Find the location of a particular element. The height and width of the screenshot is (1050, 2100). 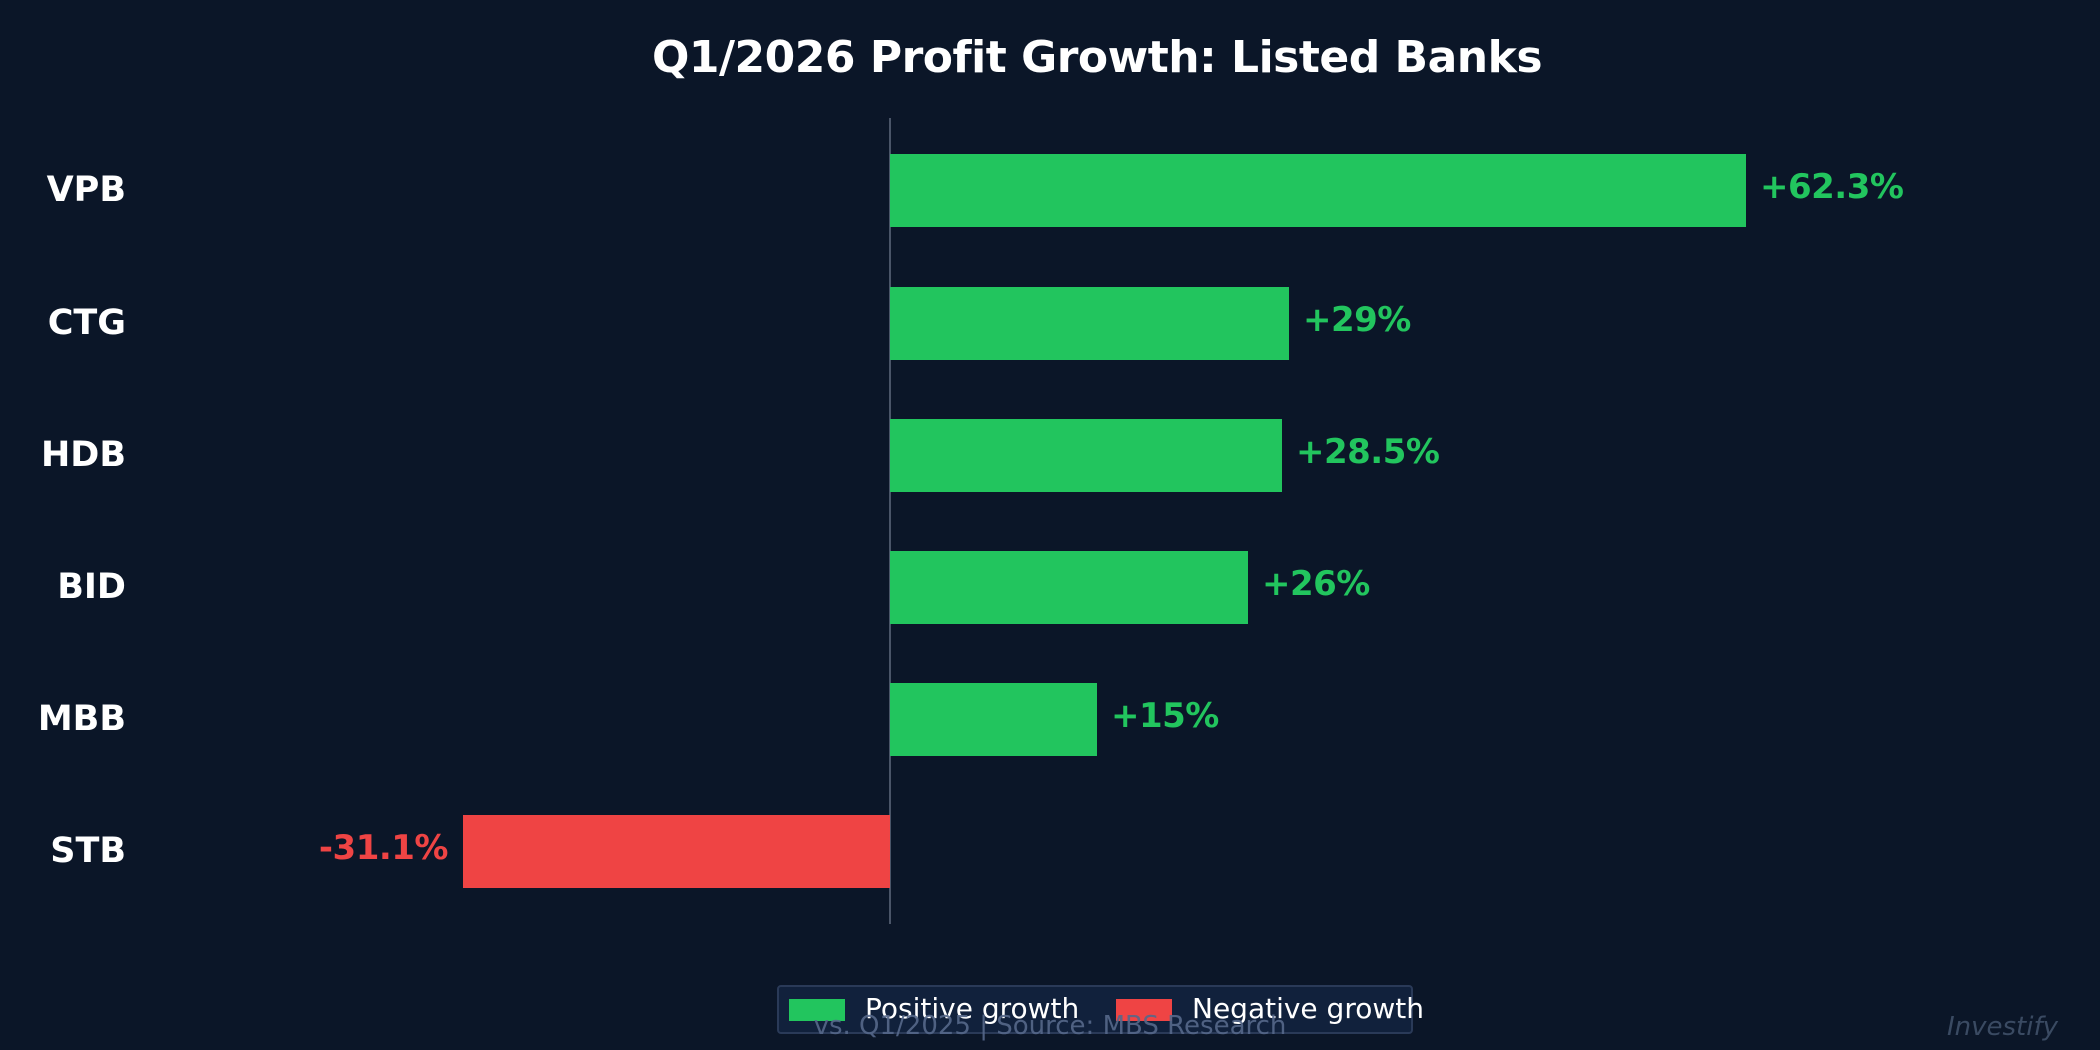

category-label-stb: STB is located at coordinates (88, 851).